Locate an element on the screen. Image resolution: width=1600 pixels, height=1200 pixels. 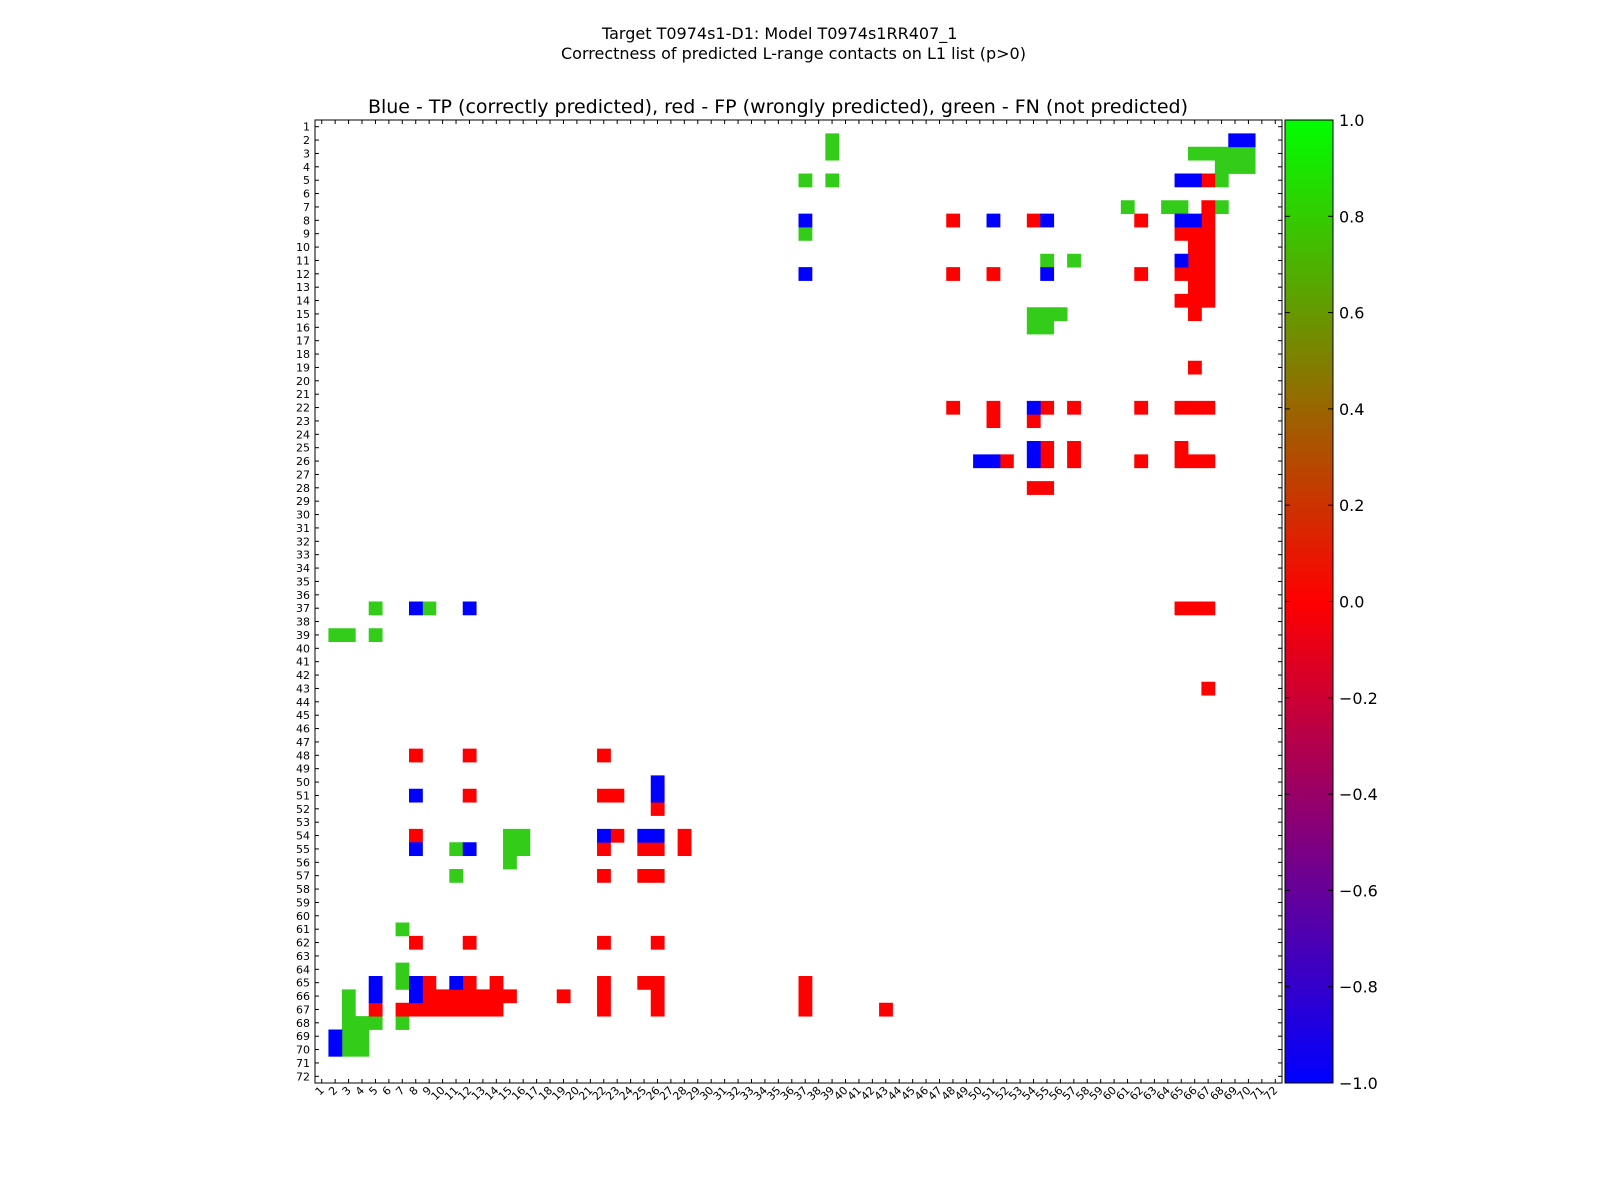
y-tick-label: 25 is located at coordinates (303, 448).